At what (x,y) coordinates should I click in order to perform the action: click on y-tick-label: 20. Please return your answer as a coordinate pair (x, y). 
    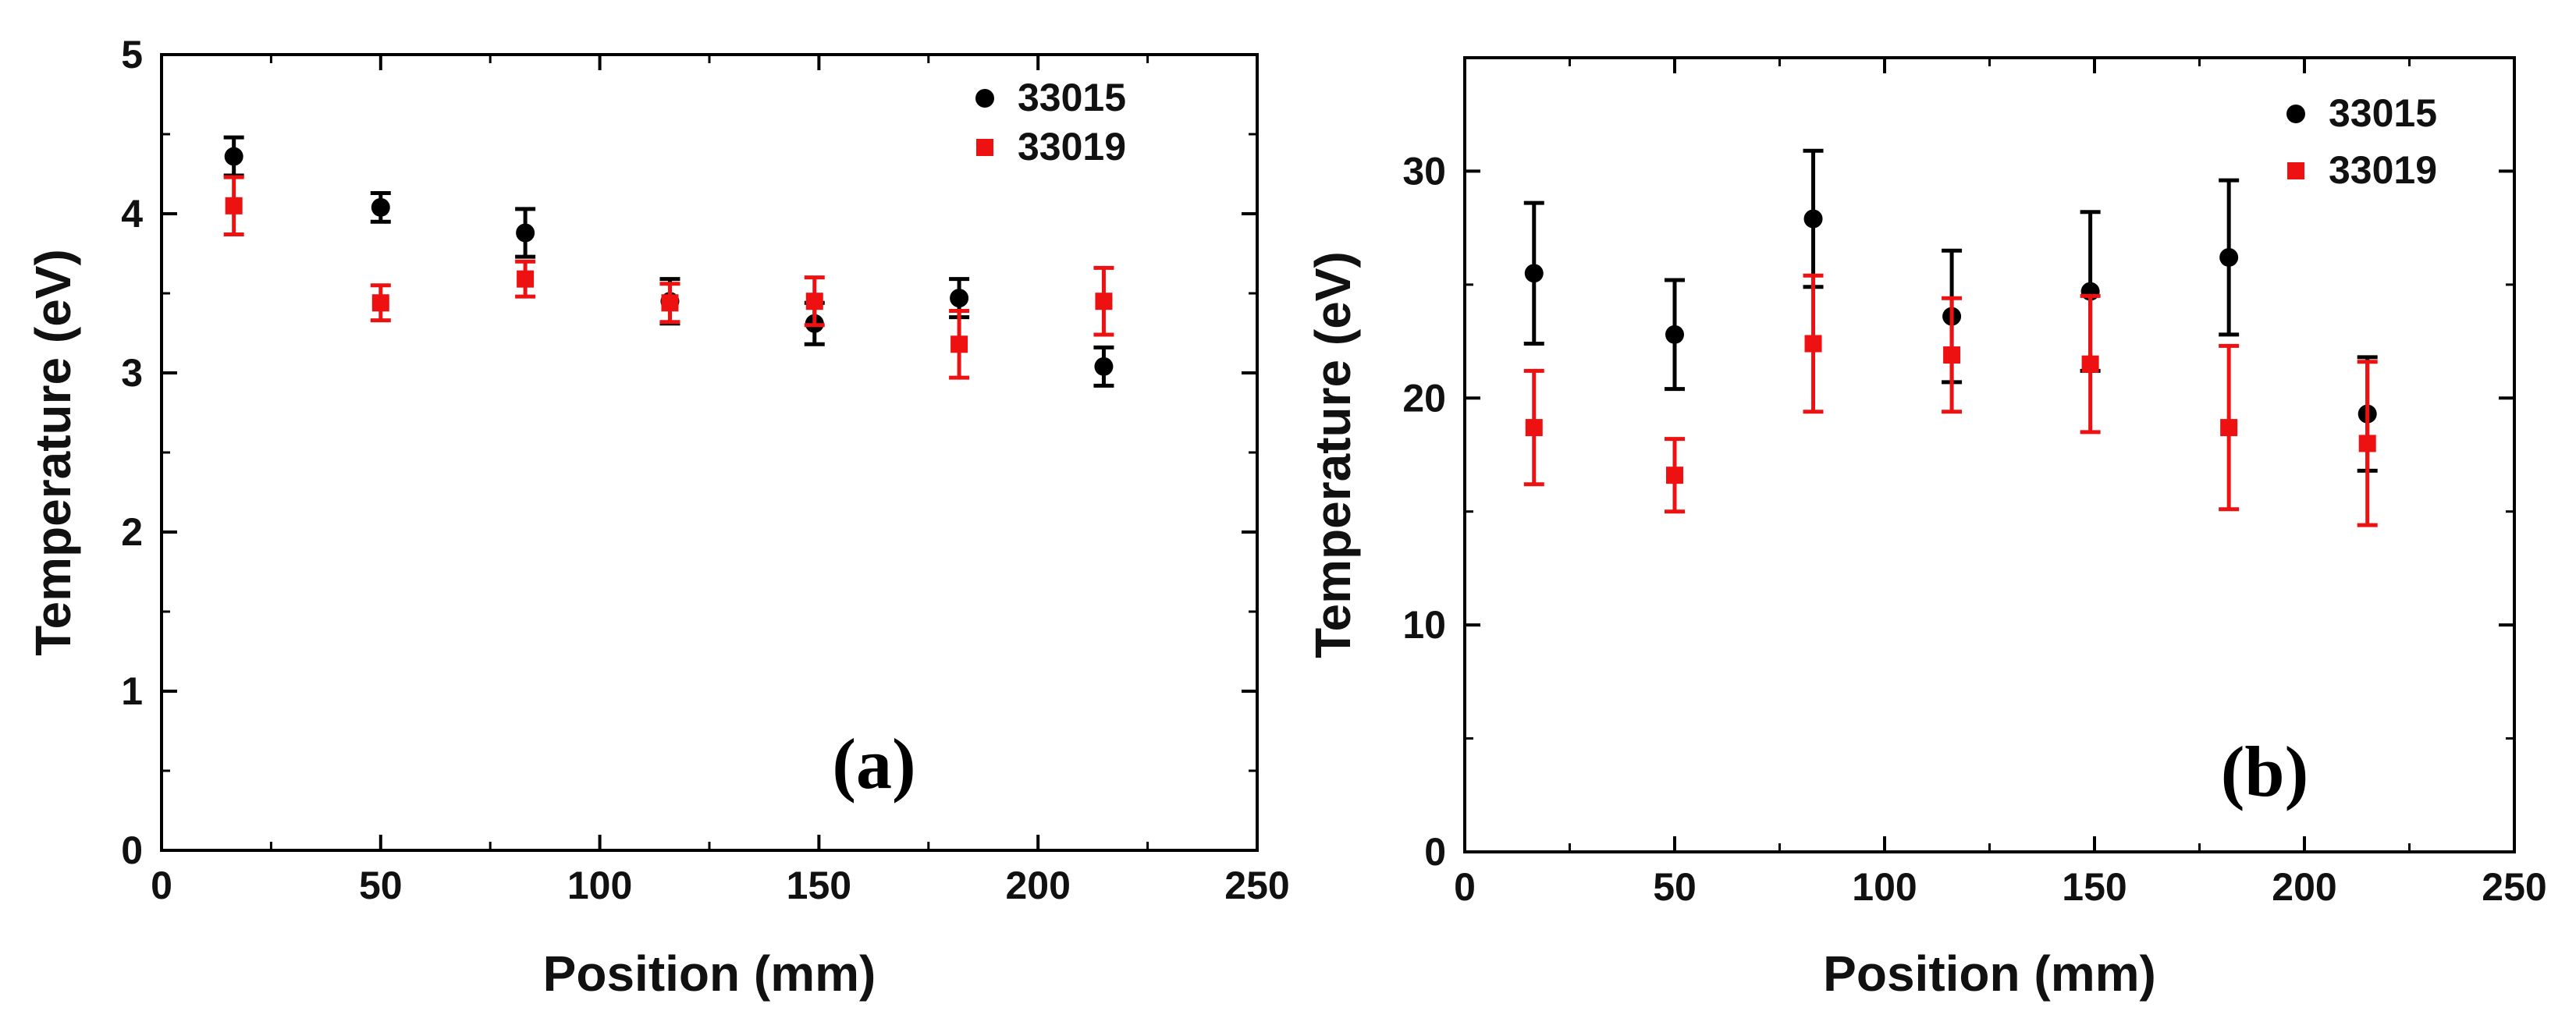
    Looking at the image, I should click on (1424, 398).